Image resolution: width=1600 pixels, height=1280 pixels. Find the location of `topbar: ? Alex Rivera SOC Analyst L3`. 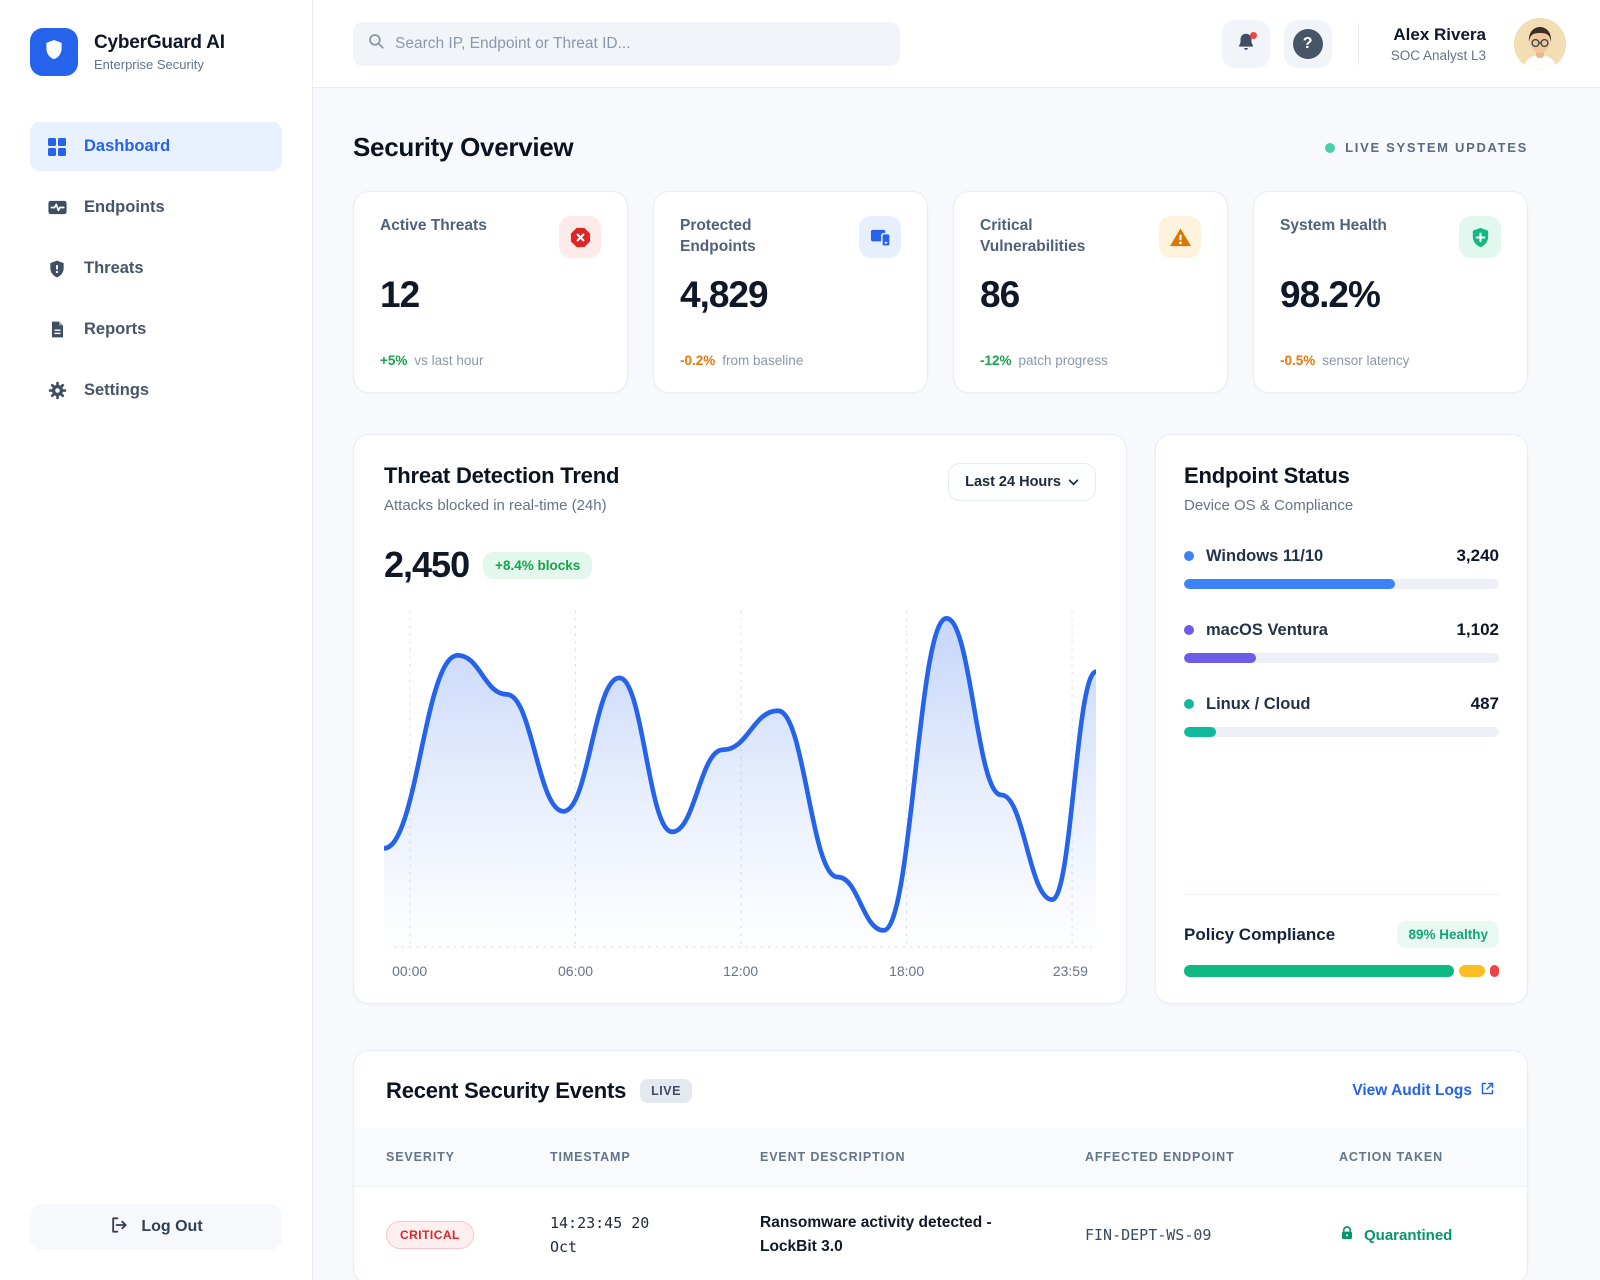

topbar: ? Alex Rivera SOC Analyst L3 is located at coordinates (956, 44).